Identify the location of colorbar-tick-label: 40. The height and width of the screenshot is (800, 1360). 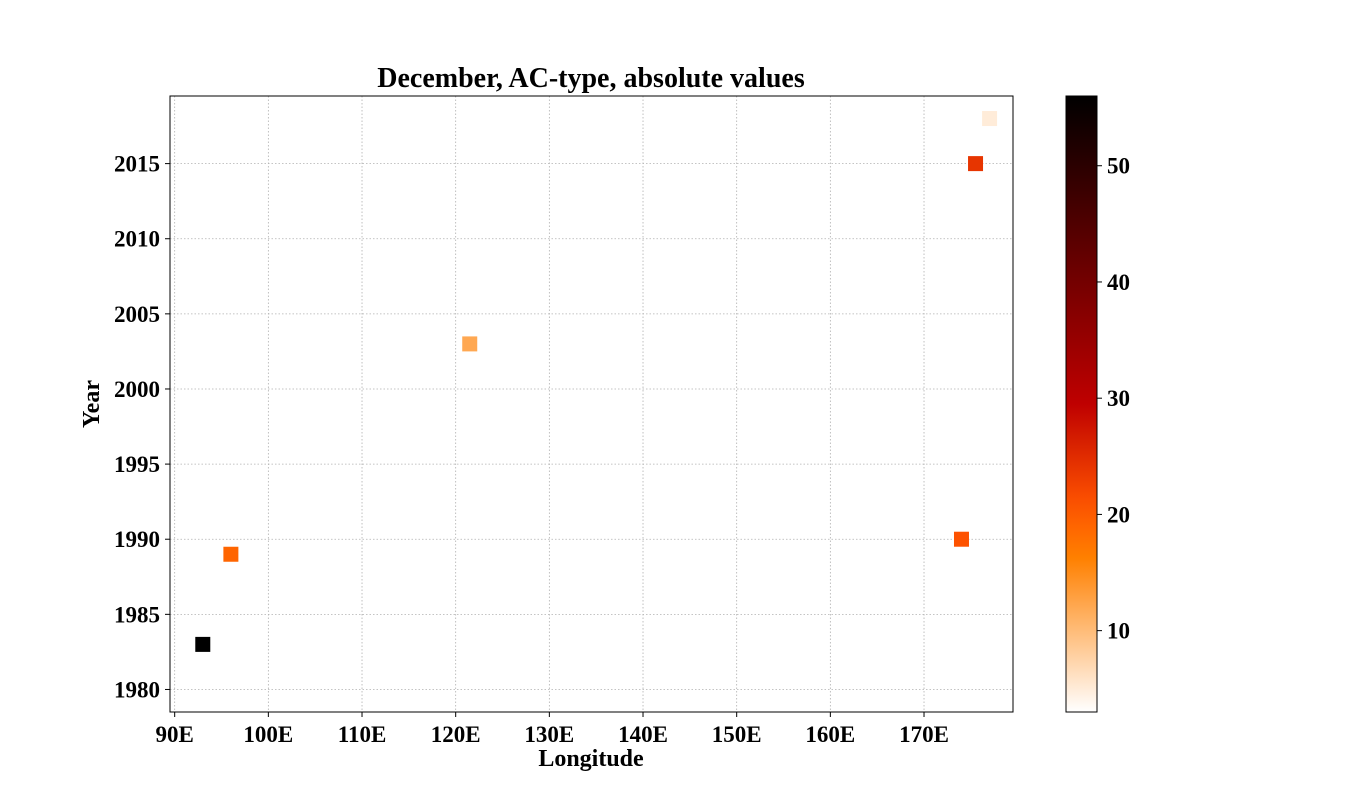
(1118, 282).